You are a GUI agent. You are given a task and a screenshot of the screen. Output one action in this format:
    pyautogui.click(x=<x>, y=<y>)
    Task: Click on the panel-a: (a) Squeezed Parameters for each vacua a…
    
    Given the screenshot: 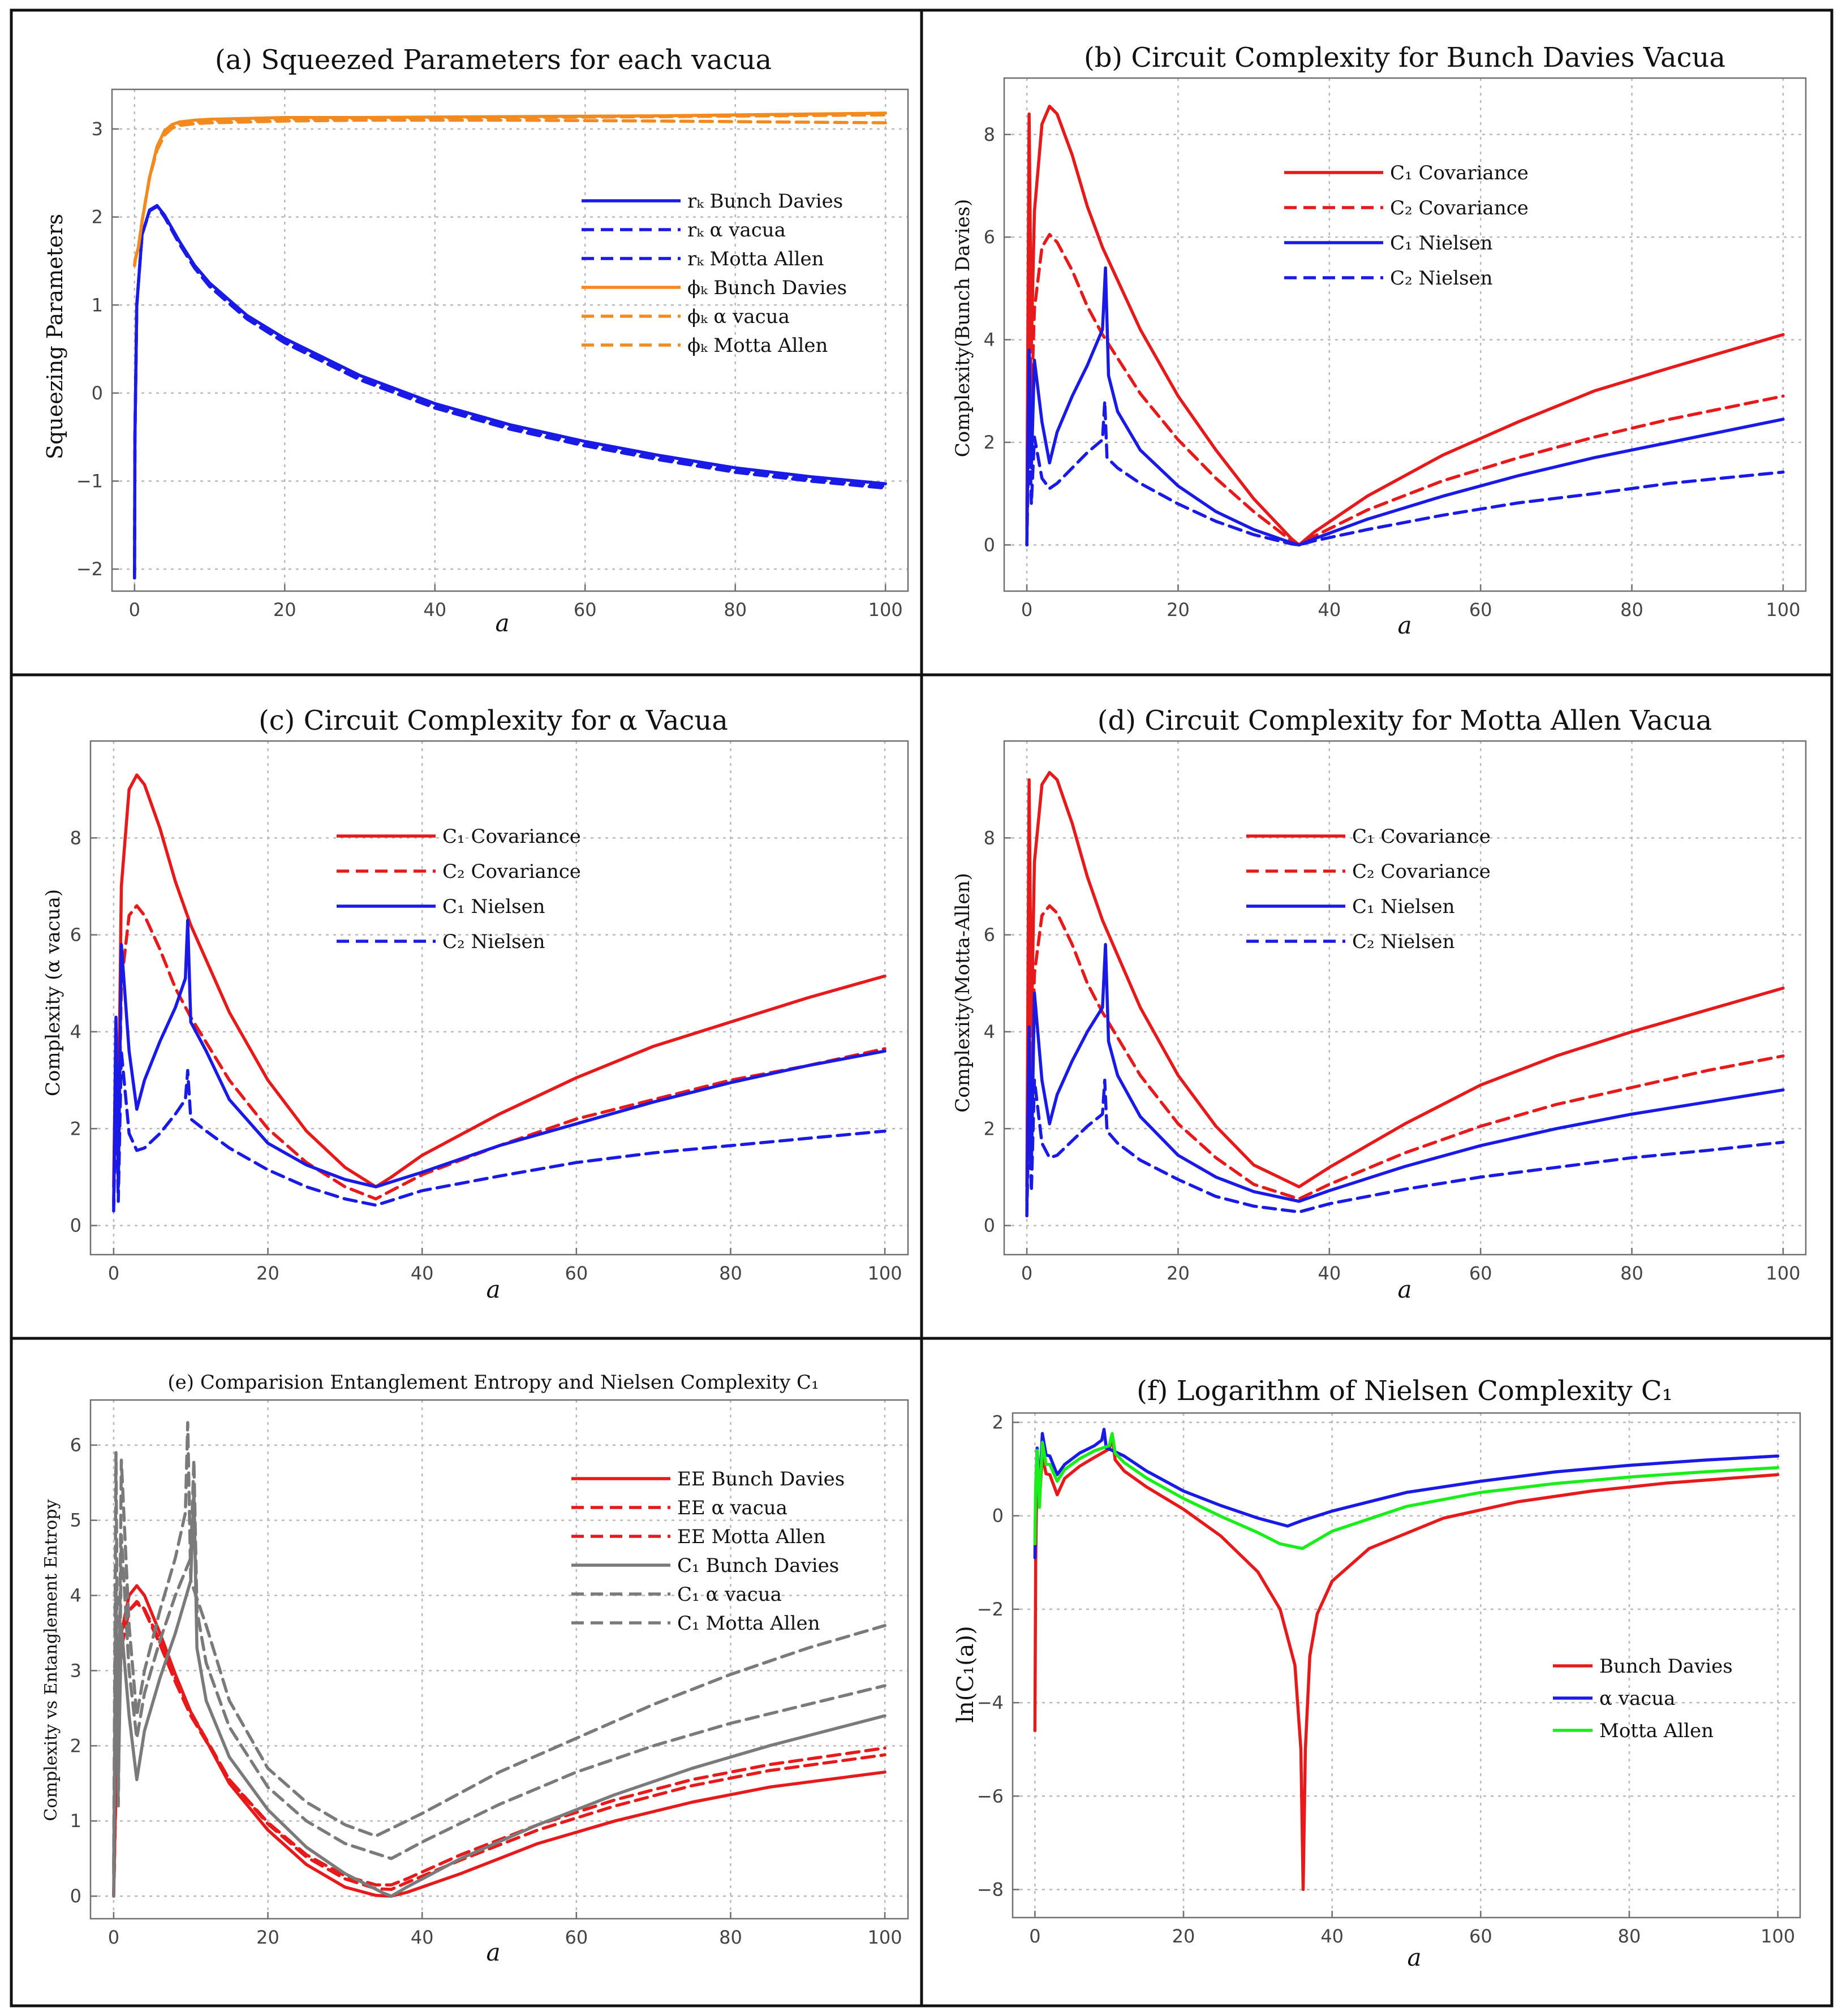 What is the action you would take?
    pyautogui.click(x=475, y=340)
    